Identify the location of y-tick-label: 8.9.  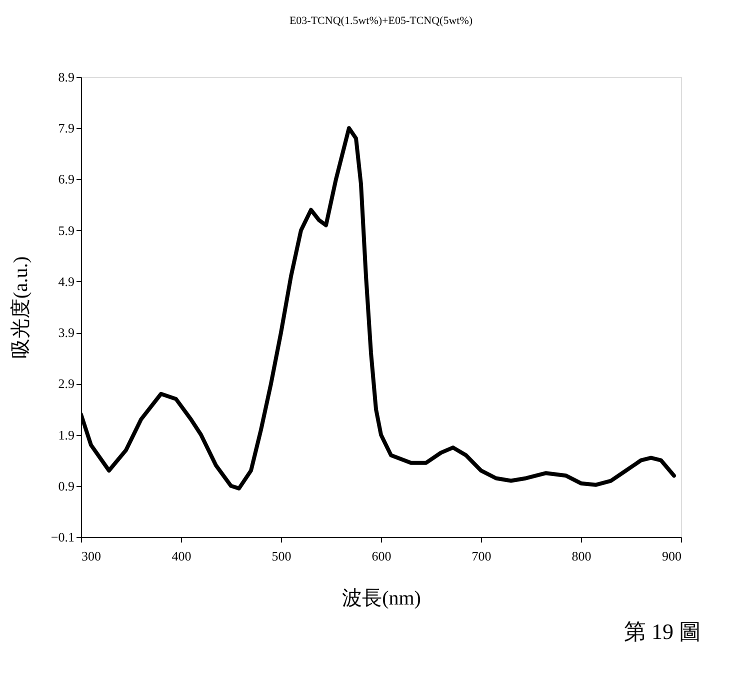
(66, 77).